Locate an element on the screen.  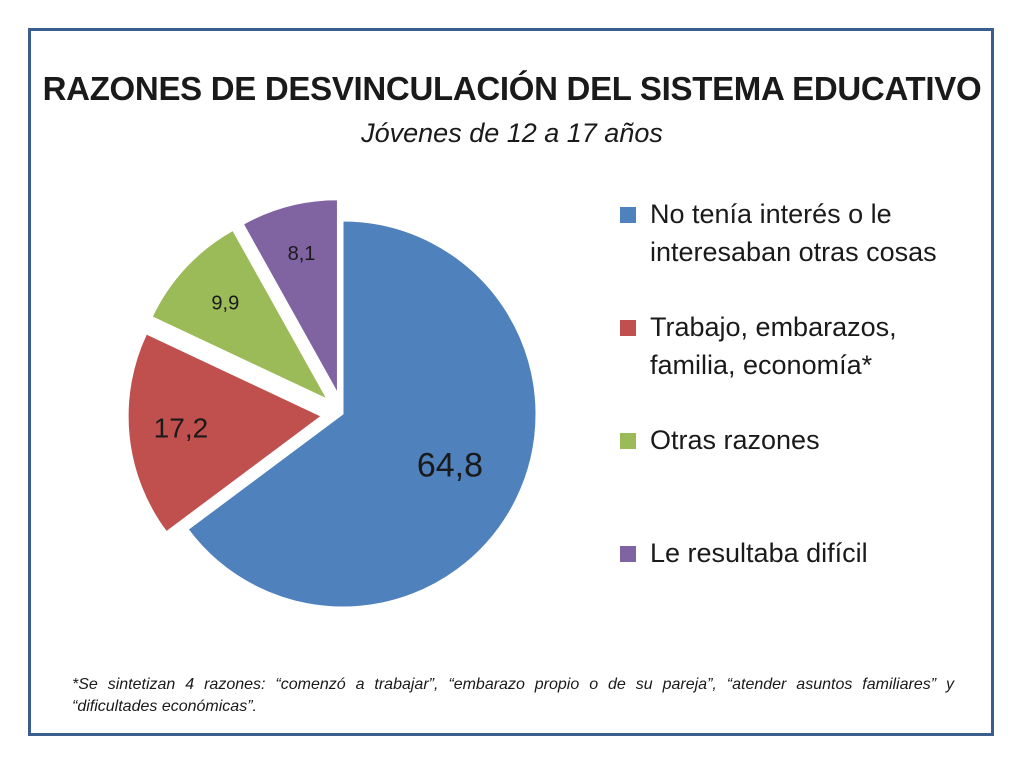
legend-label-3: Le resultaba difícil is located at coordinates (759, 553).